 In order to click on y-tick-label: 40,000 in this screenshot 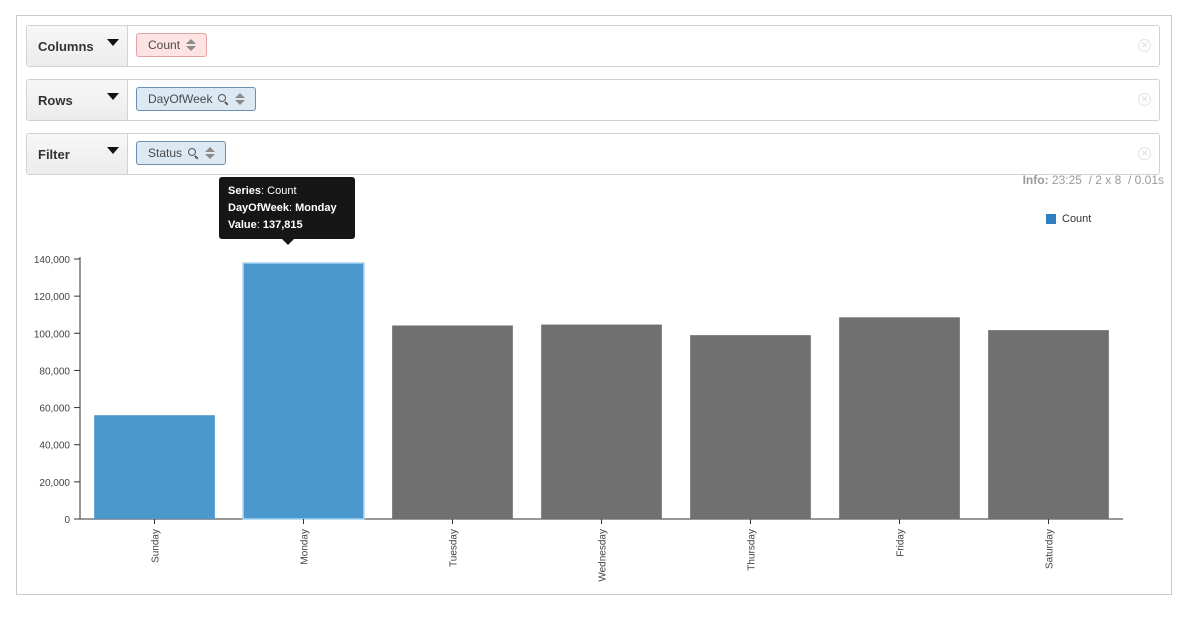, I will do `click(54, 446)`.